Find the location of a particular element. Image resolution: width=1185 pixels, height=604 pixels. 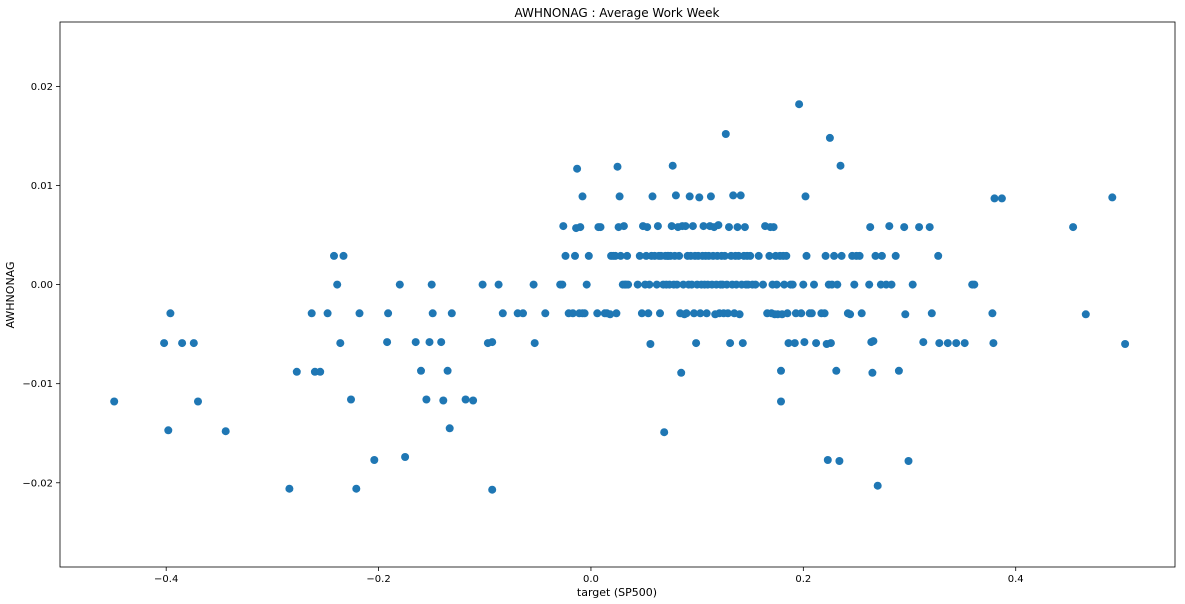

x-tick-label: −0.2 is located at coordinates (378, 579).